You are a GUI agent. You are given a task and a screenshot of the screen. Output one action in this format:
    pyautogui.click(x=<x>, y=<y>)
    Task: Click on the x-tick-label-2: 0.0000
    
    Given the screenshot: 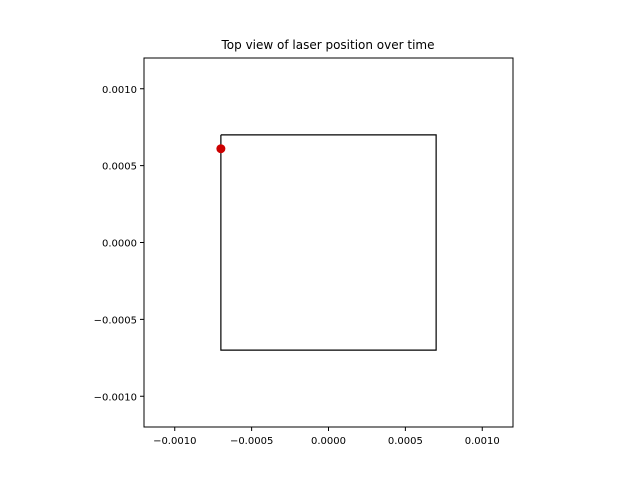 What is the action you would take?
    pyautogui.click(x=328, y=441)
    